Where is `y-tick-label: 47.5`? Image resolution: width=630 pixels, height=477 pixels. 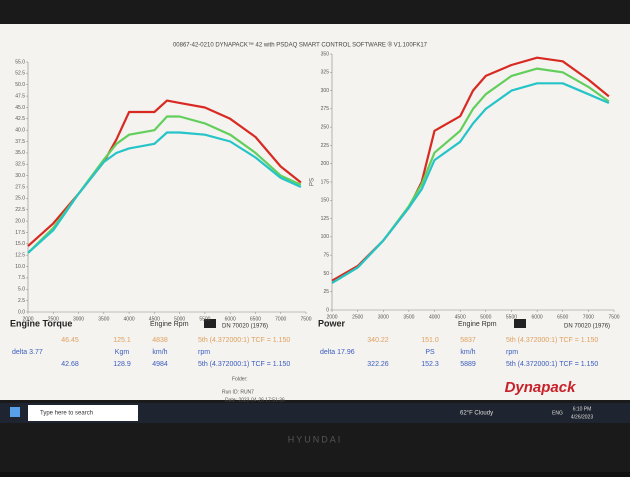
y-tick-label: 47.5 is located at coordinates (20, 96).